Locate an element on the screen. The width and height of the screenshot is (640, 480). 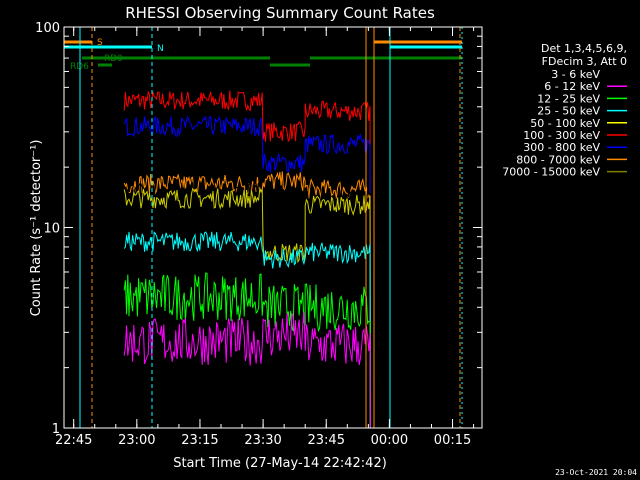
y-axis-label: Count Rate (s⁻¹ detector⁻¹) is located at coordinates (36, 228).